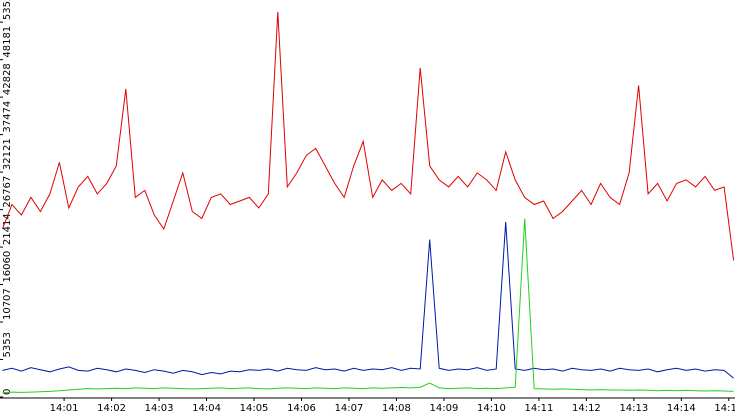 This screenshot has height=415, width=735. What do you see at coordinates (159, 408) in the screenshot?
I see `x-tick-label: 14:03` at bounding box center [159, 408].